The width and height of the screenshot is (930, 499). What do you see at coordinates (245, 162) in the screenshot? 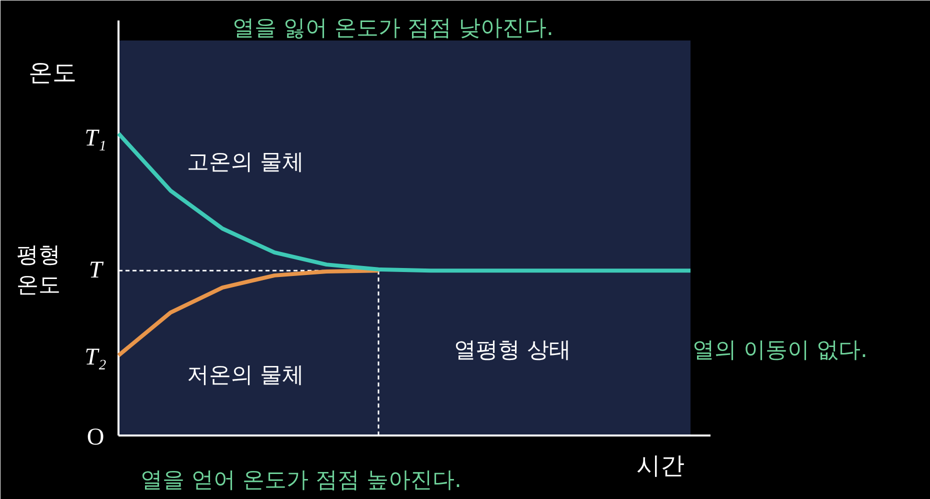
I see `annotation: 고온의 물체` at bounding box center [245, 162].